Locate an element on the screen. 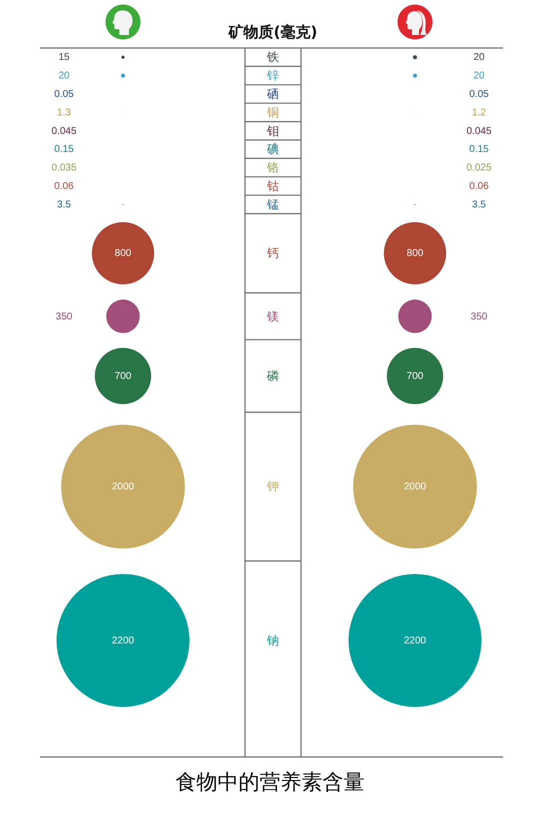  category-label: 锌 is located at coordinates (272, 75).